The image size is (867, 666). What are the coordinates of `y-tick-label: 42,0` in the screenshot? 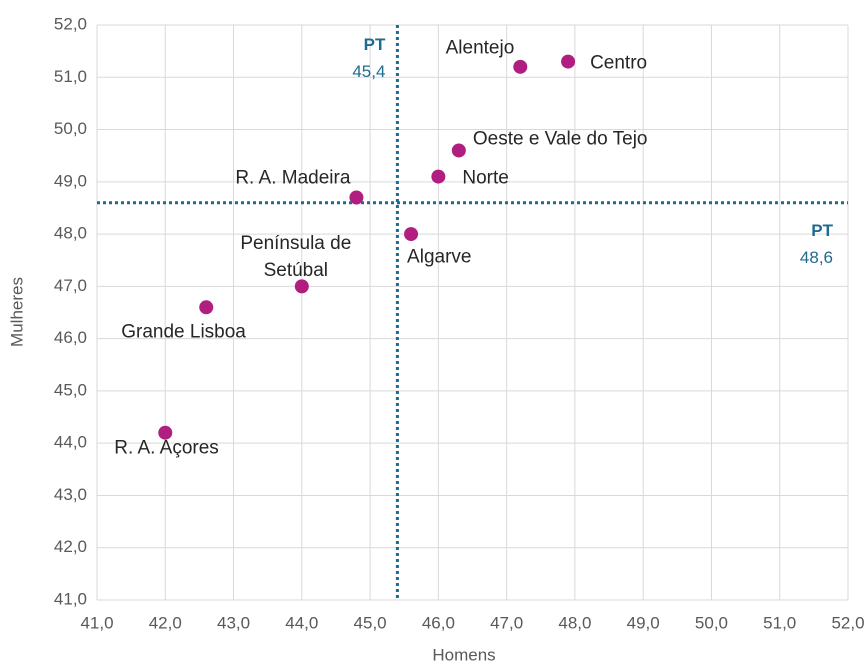 It's located at (70, 546).